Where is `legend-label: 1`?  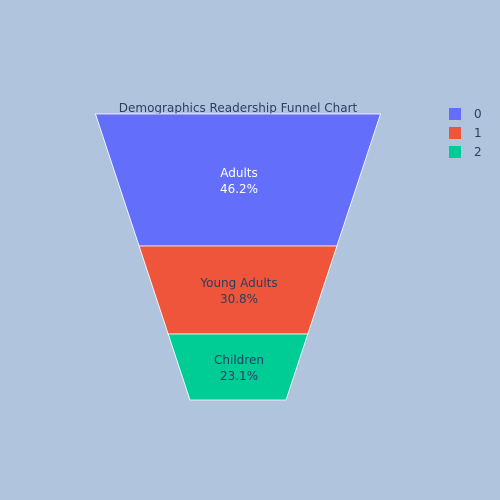
legend-label: 1 is located at coordinates (478, 133).